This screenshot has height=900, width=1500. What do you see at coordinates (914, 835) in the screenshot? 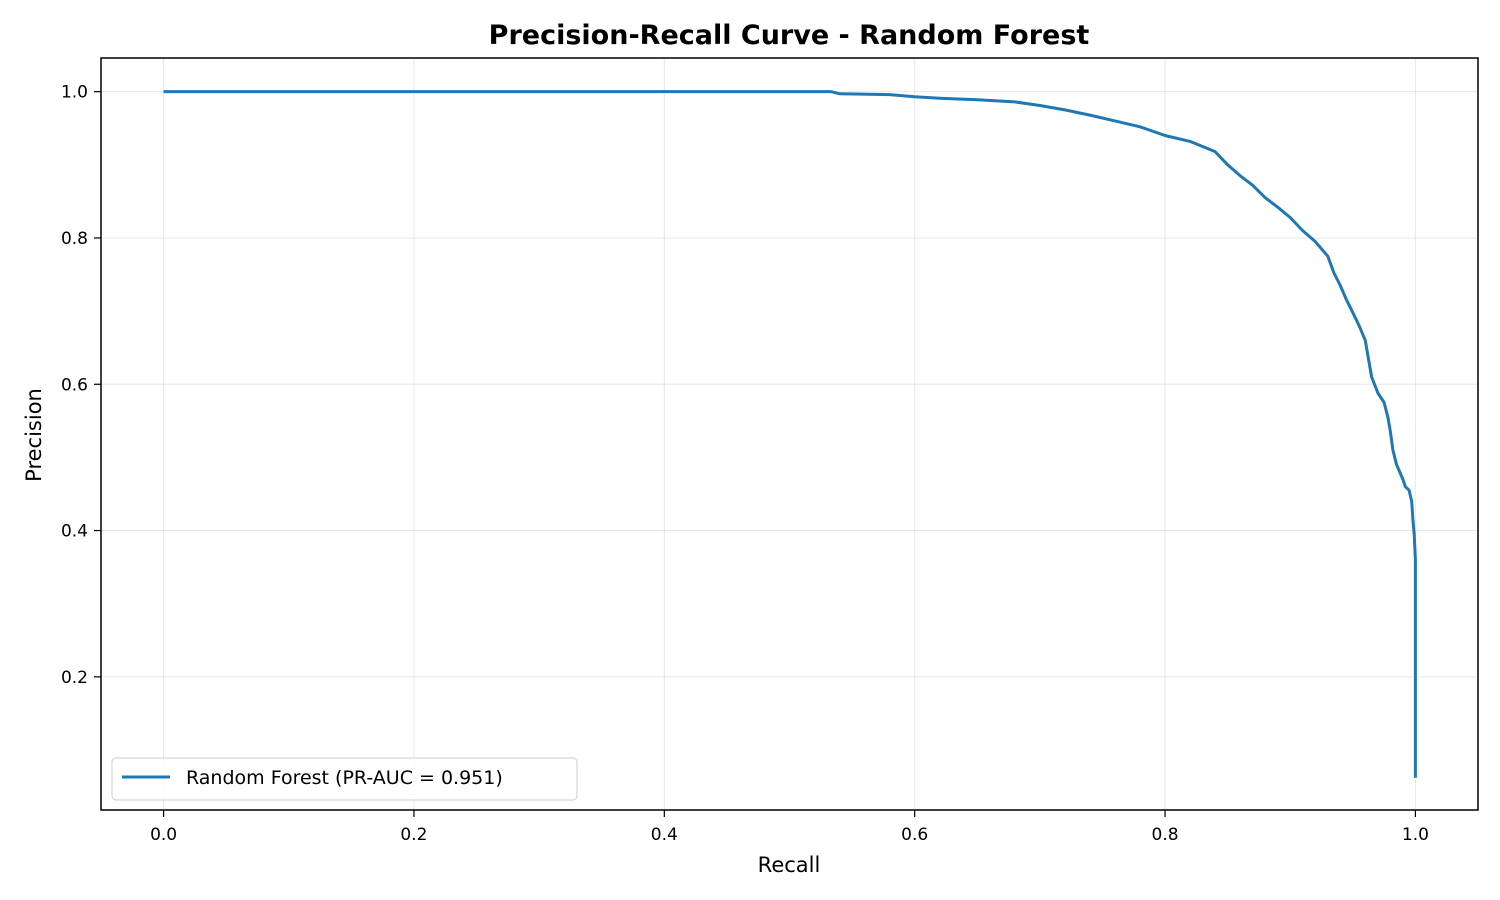
I see `x-tick-label: 0.6` at bounding box center [914, 835].